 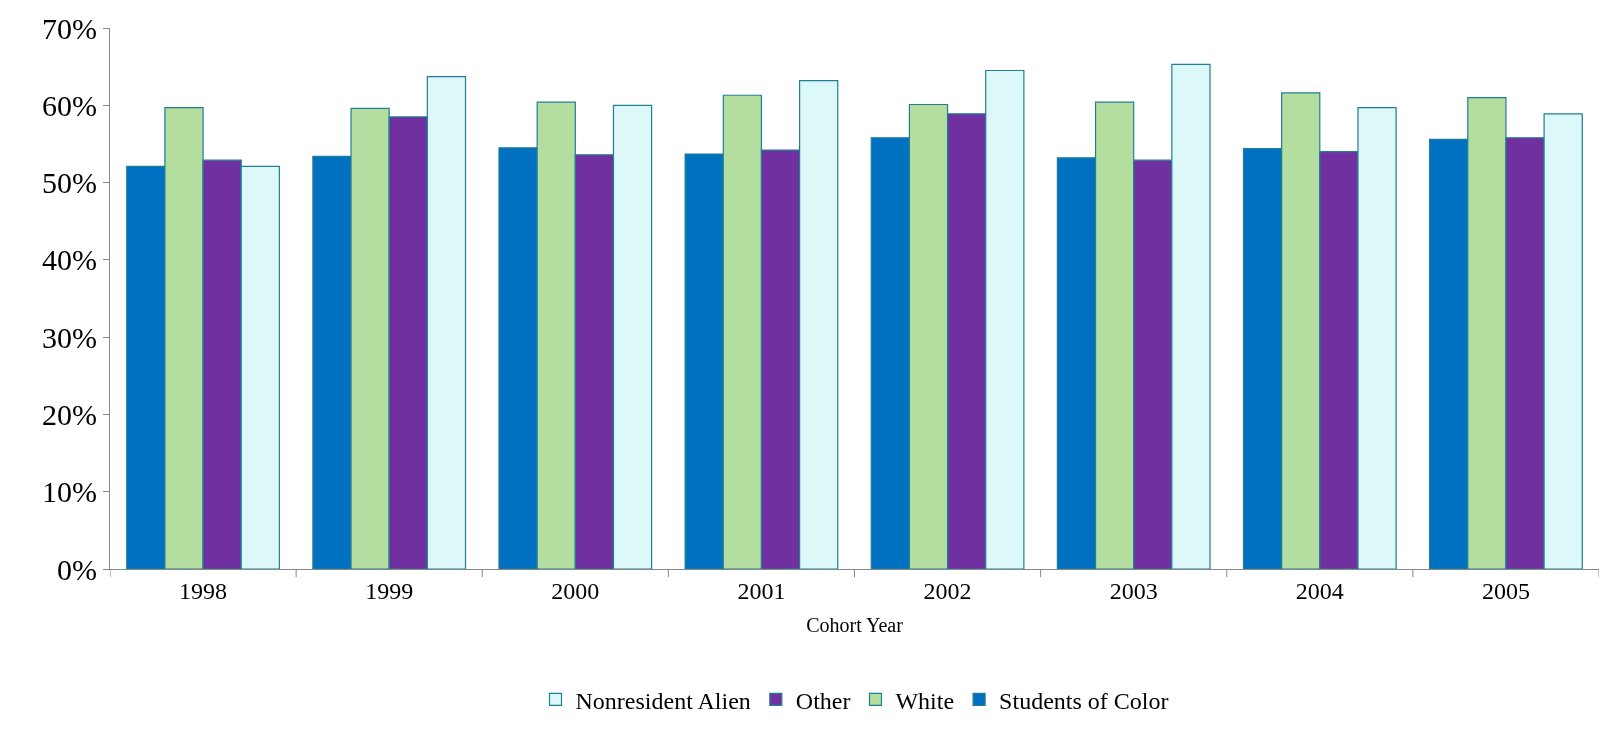 What do you see at coordinates (69, 492) in the screenshot?
I see `y-tick-label: 10%` at bounding box center [69, 492].